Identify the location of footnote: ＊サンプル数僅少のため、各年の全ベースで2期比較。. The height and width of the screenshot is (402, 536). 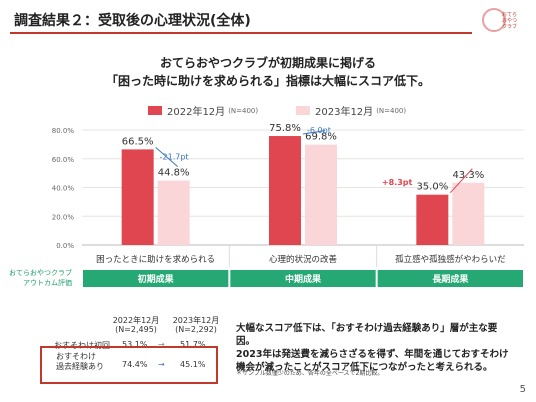
(310, 373).